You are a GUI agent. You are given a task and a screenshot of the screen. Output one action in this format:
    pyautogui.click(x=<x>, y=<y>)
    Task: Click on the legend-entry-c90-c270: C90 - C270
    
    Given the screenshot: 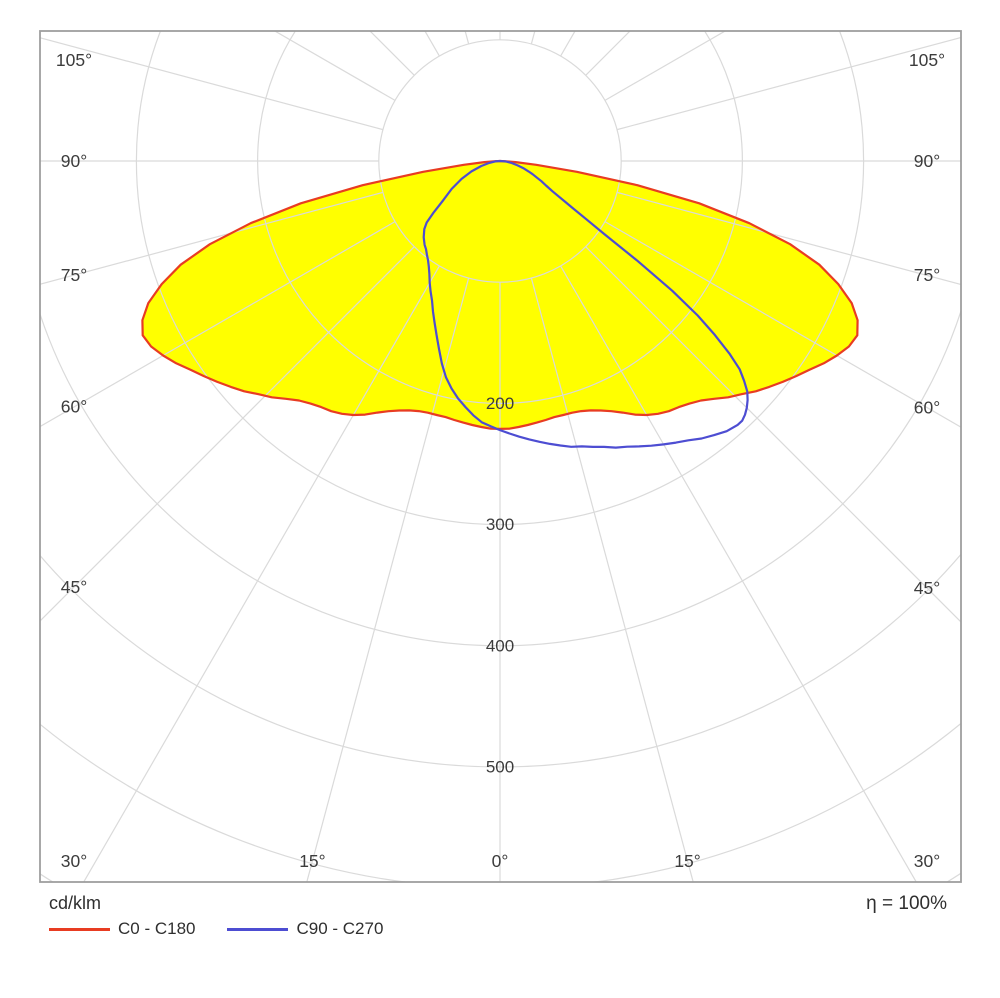 What is the action you would take?
    pyautogui.click(x=305, y=929)
    